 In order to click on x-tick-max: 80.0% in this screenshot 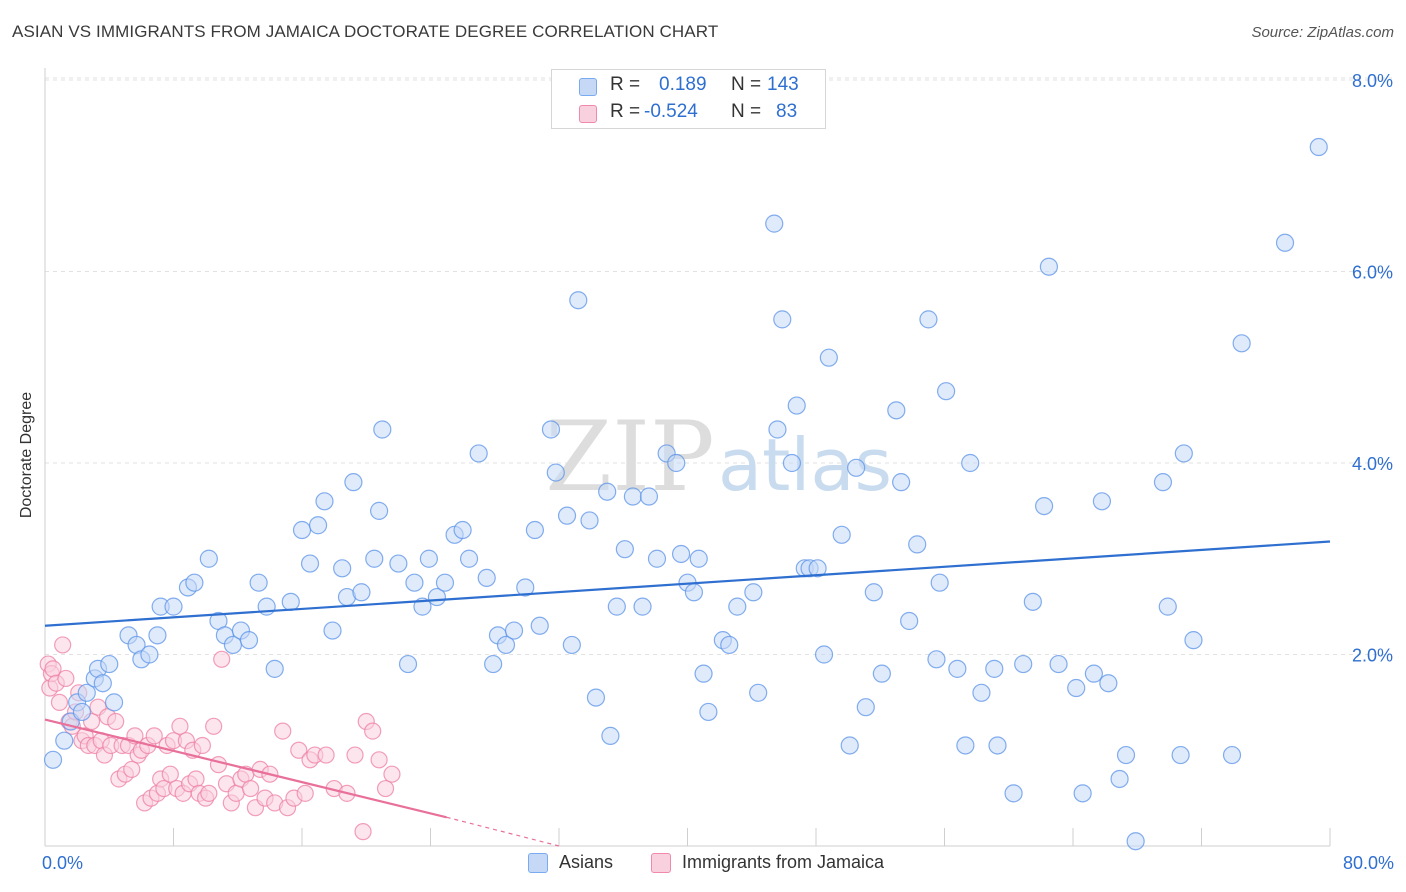, I will do `click(1368, 863)`.